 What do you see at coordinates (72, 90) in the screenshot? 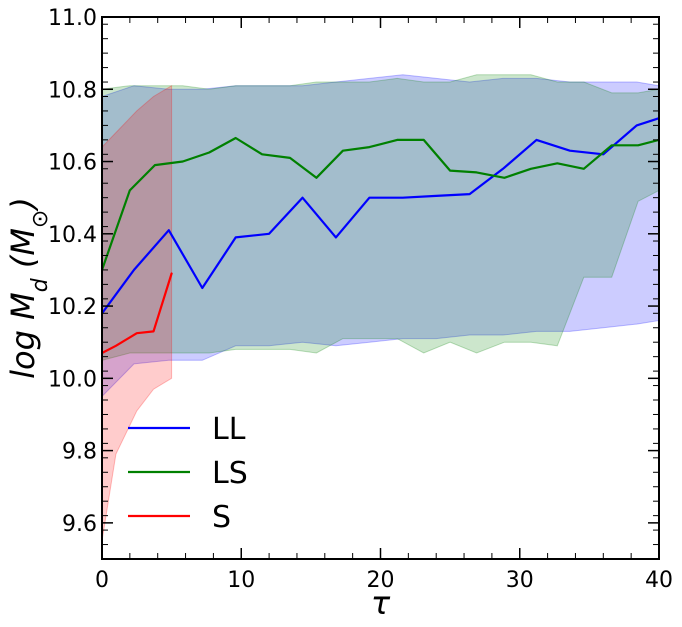
I see `y-tick-label: 10.8` at bounding box center [72, 90].